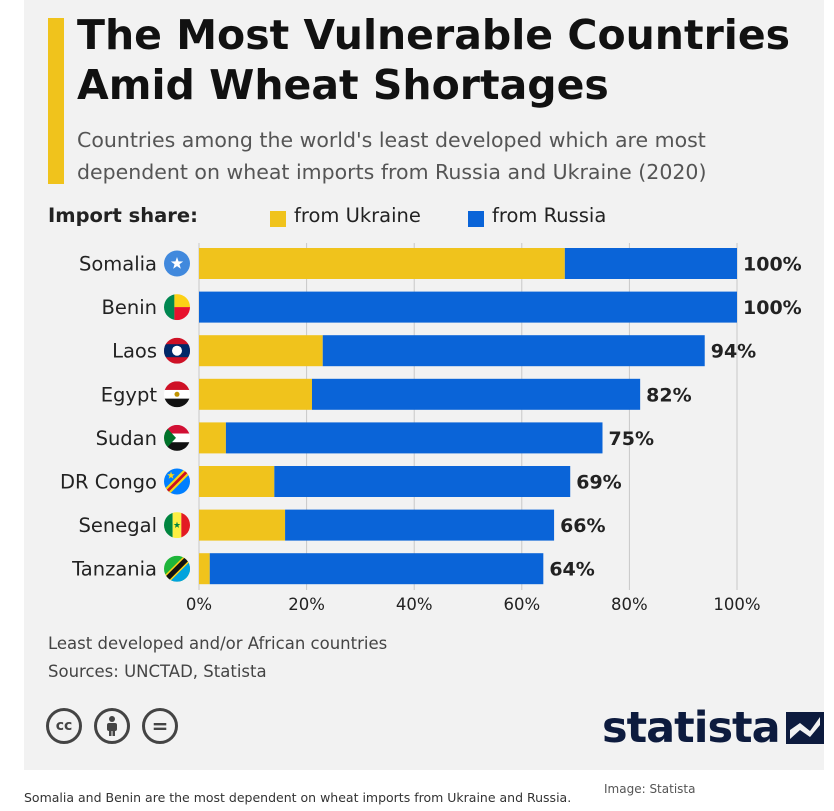 The height and width of the screenshot is (811, 834). Describe the element at coordinates (549, 215) in the screenshot. I see `legend-label-russia: from Russia` at that location.